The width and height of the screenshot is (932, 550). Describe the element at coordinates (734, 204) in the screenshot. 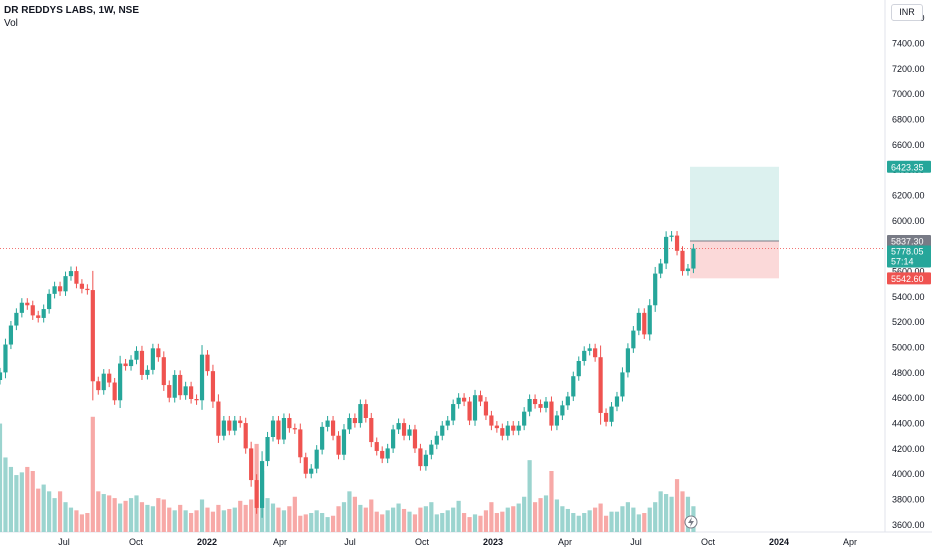

I see `profit-zone` at that location.